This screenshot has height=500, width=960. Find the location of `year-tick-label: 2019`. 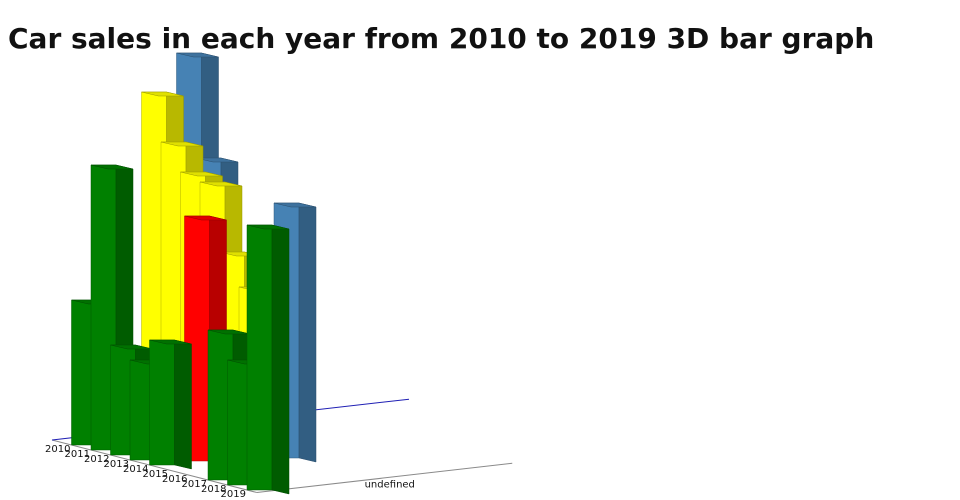

year-tick-label: 2019 is located at coordinates (233, 494).